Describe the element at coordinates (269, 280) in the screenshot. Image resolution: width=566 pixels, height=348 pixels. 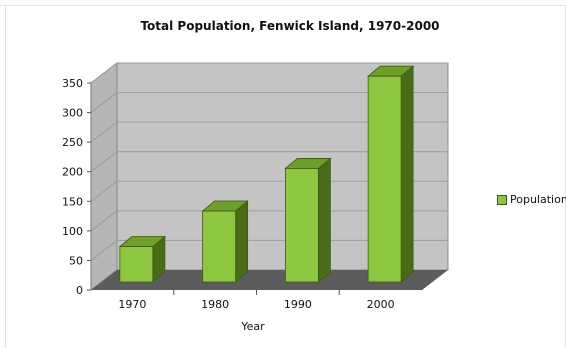
I see `floor` at that location.